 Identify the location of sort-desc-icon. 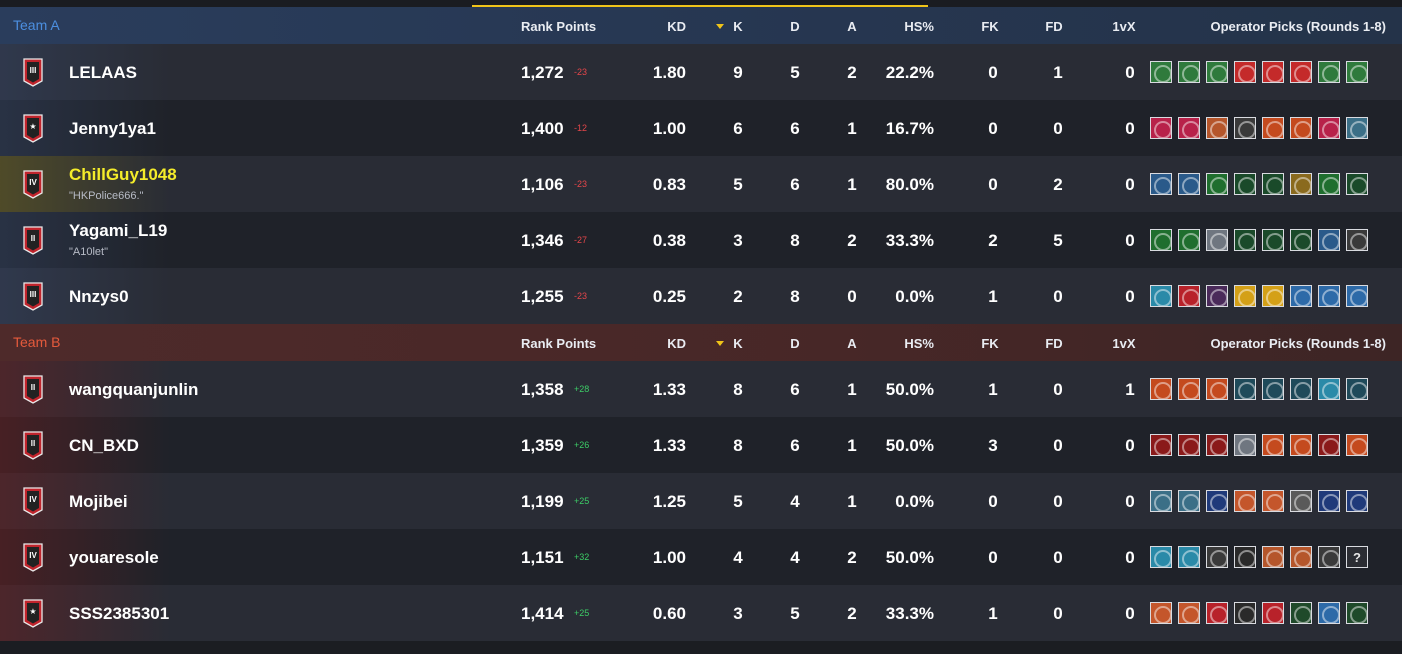
(720, 26).